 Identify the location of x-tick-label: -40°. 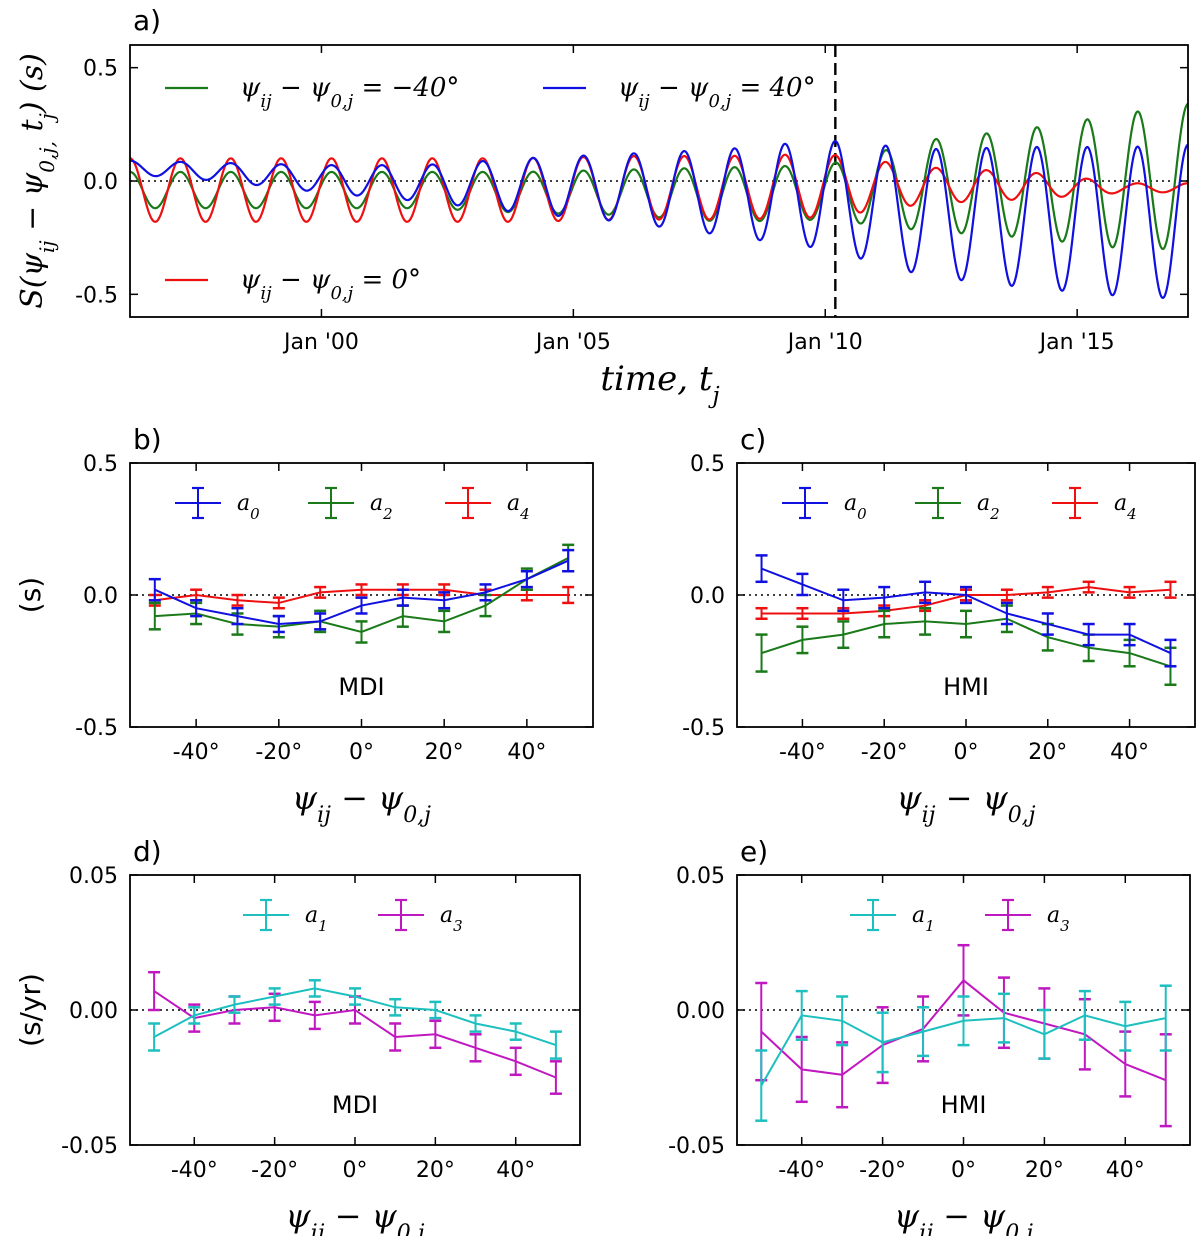
(194, 1170).